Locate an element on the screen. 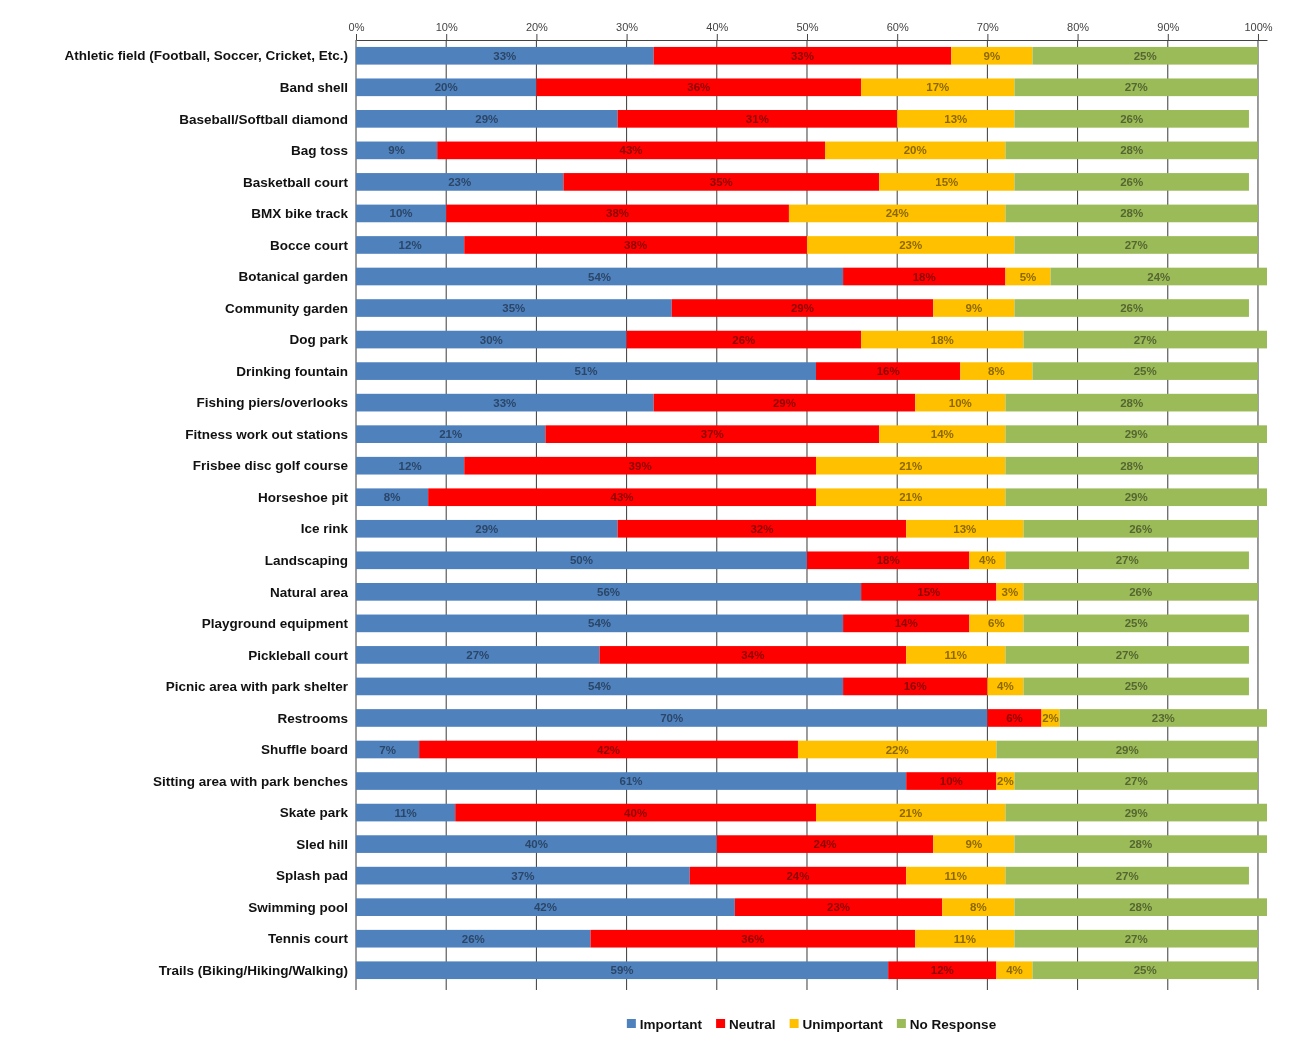  data-label: 38% is located at coordinates (636, 244).